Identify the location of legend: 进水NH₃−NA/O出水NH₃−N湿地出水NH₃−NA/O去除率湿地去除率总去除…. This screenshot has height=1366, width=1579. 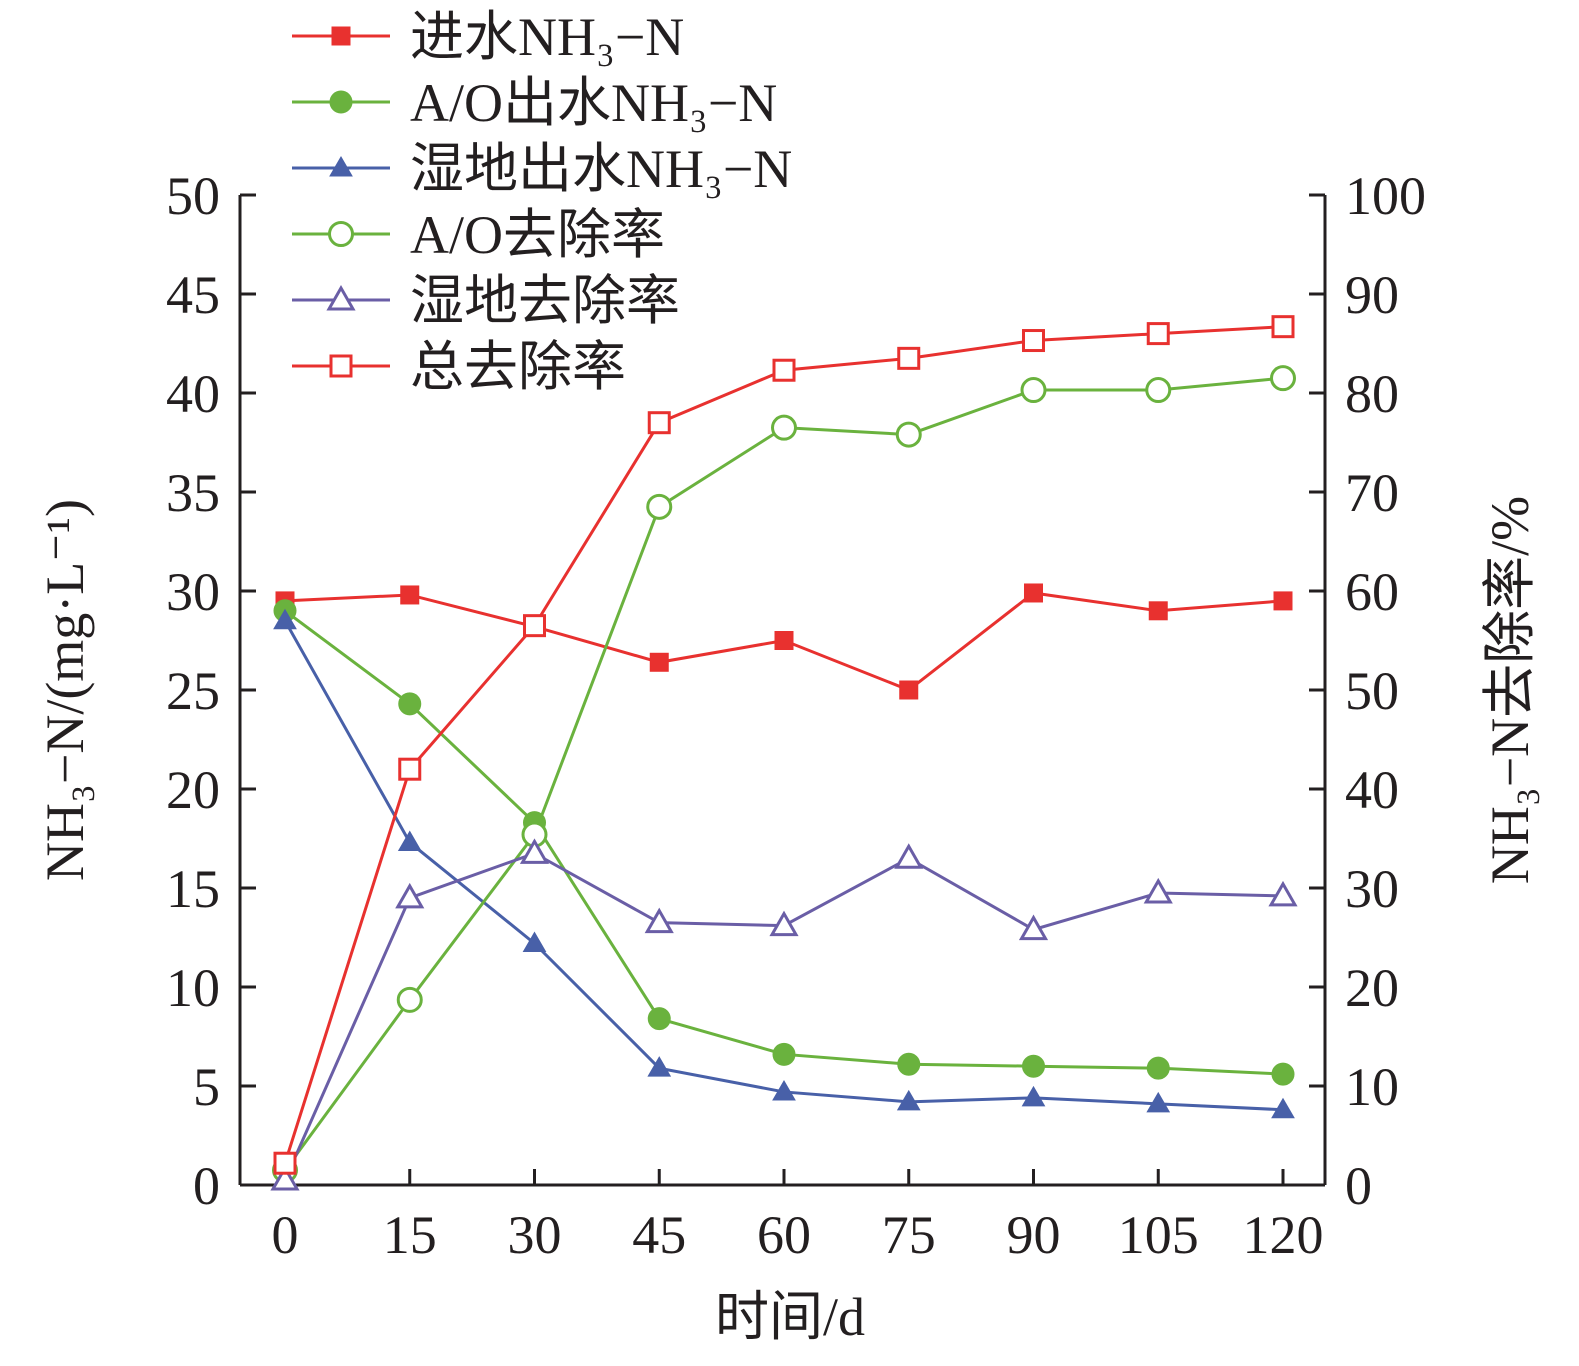
(542, 202).